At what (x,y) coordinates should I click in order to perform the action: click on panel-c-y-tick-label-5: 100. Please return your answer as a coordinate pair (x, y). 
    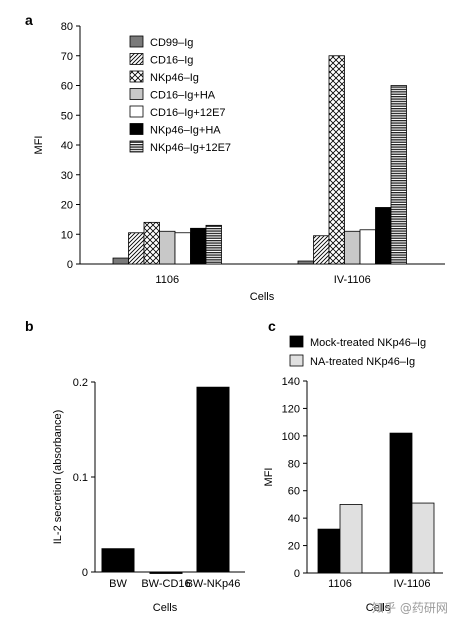
    Looking at the image, I should click on (291, 437).